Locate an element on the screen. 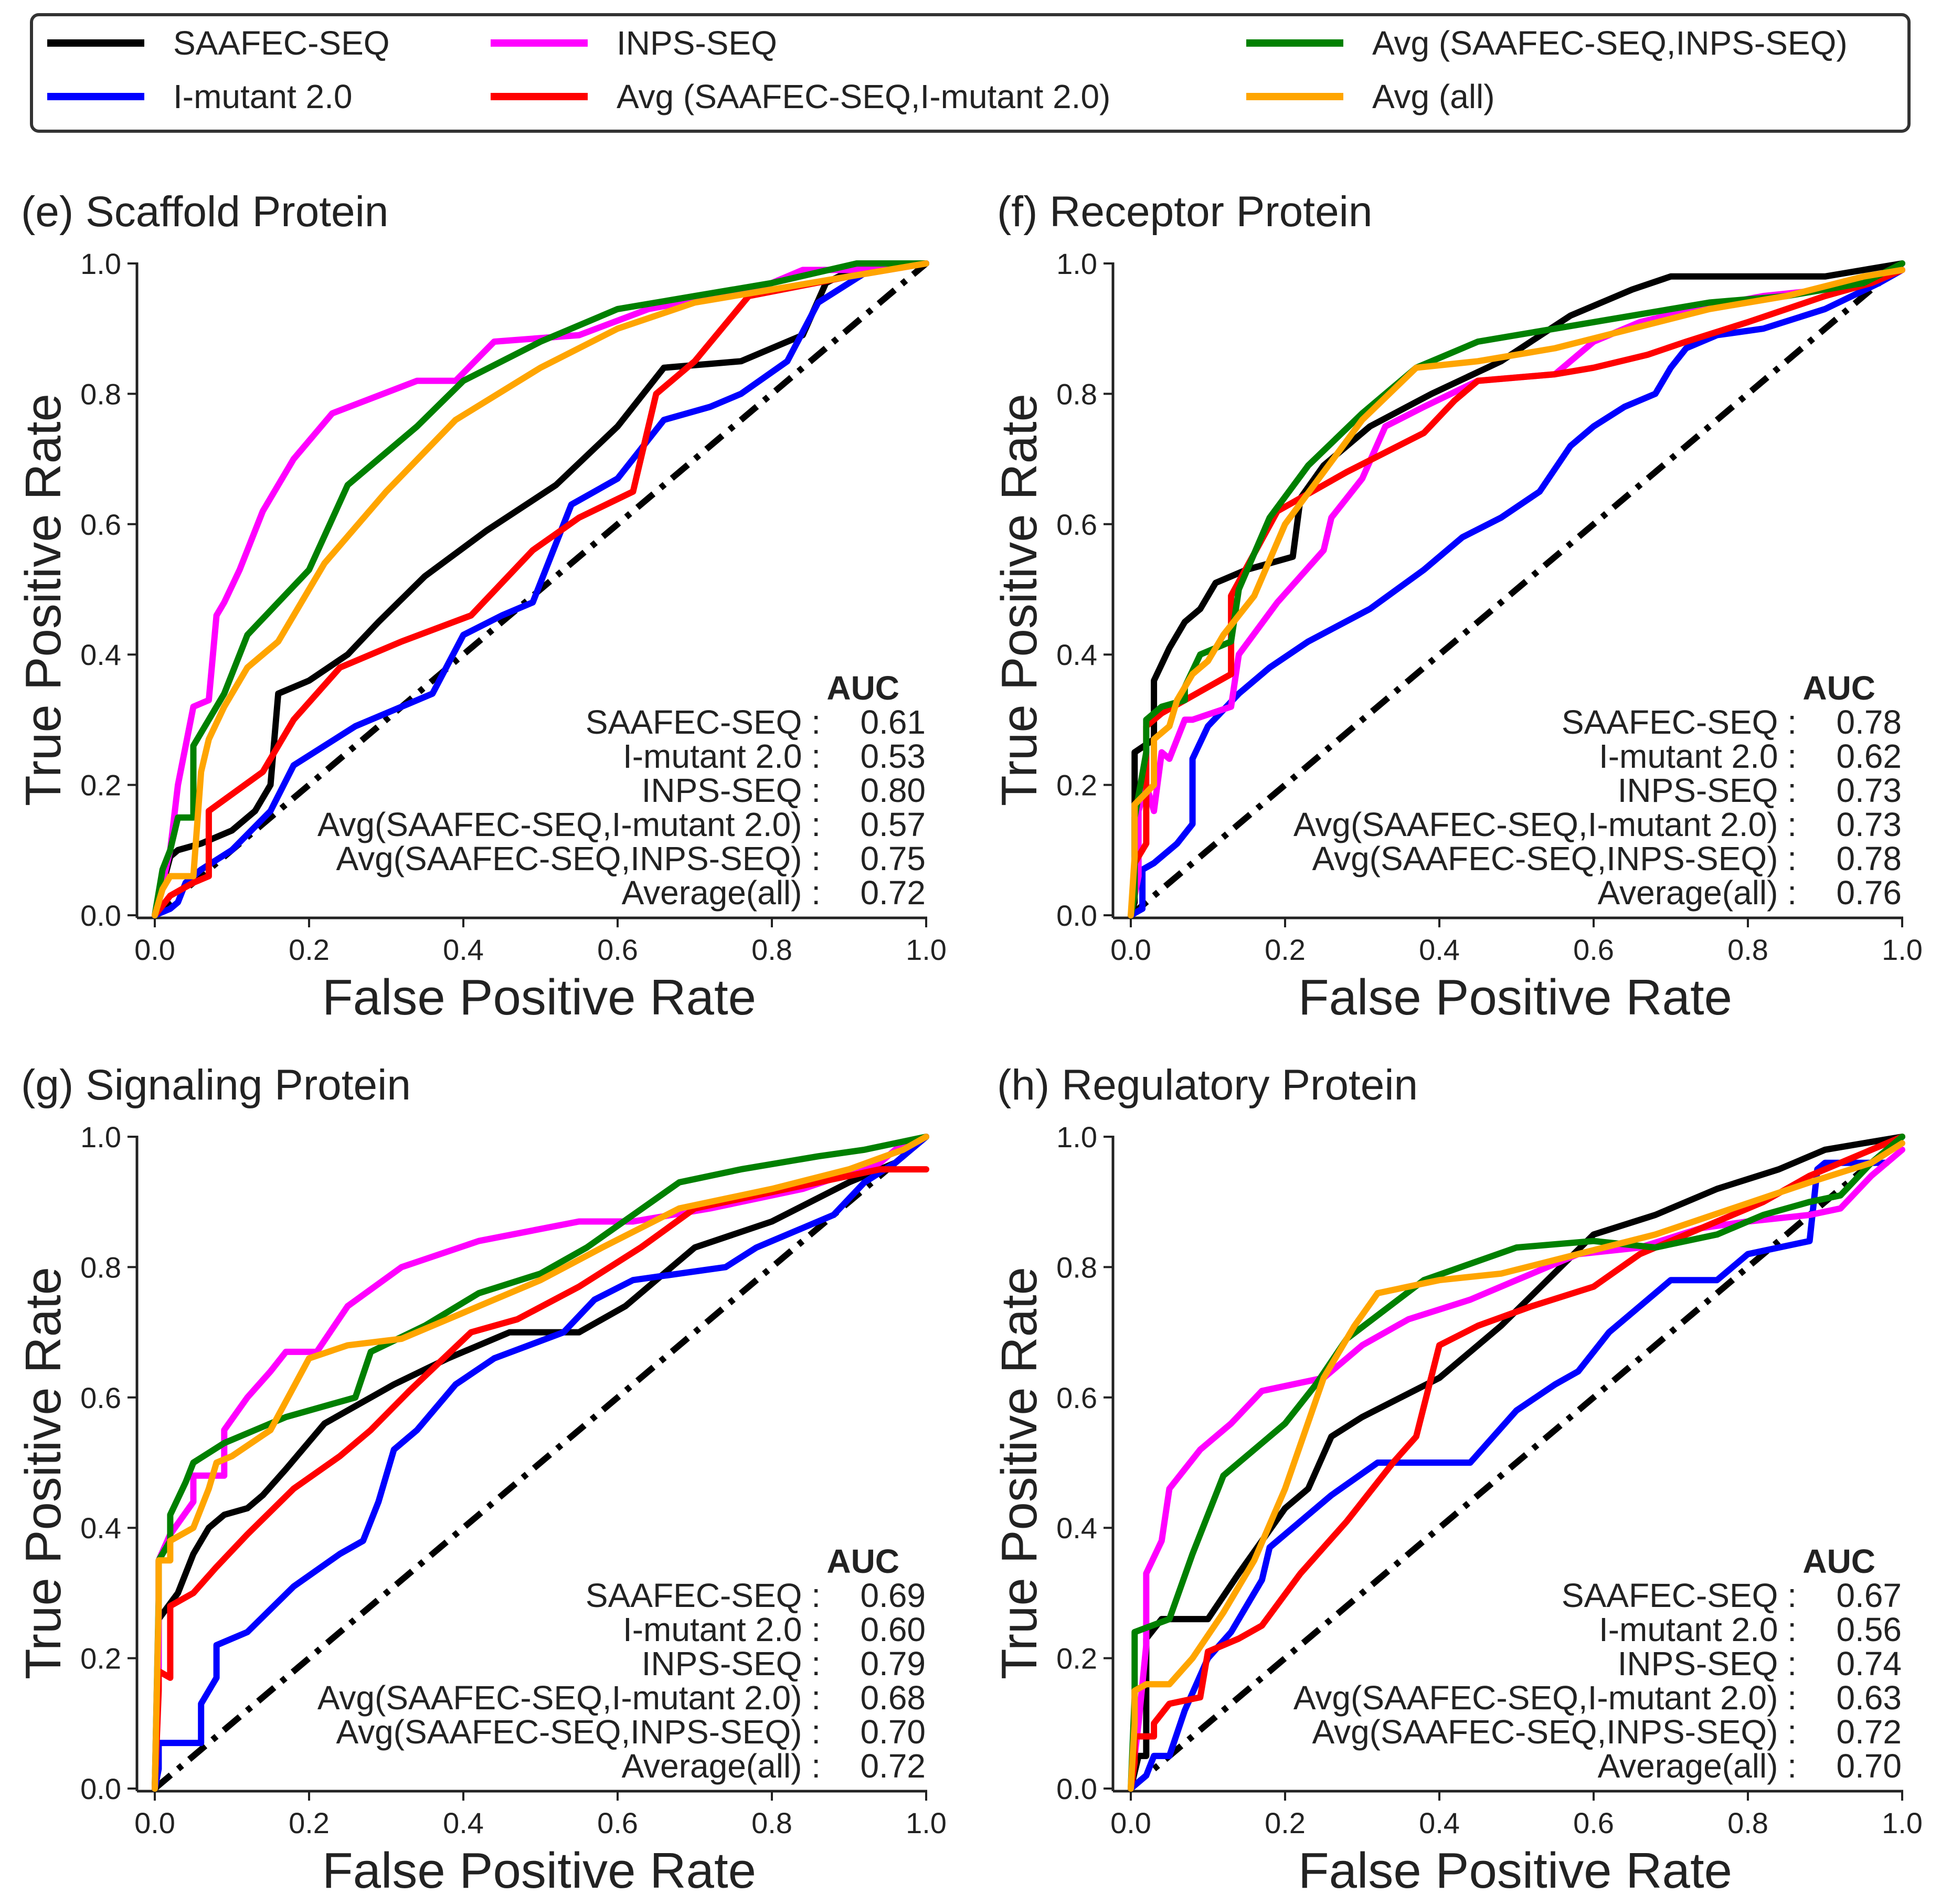  auc-value: 0.60 is located at coordinates (893, 1629).